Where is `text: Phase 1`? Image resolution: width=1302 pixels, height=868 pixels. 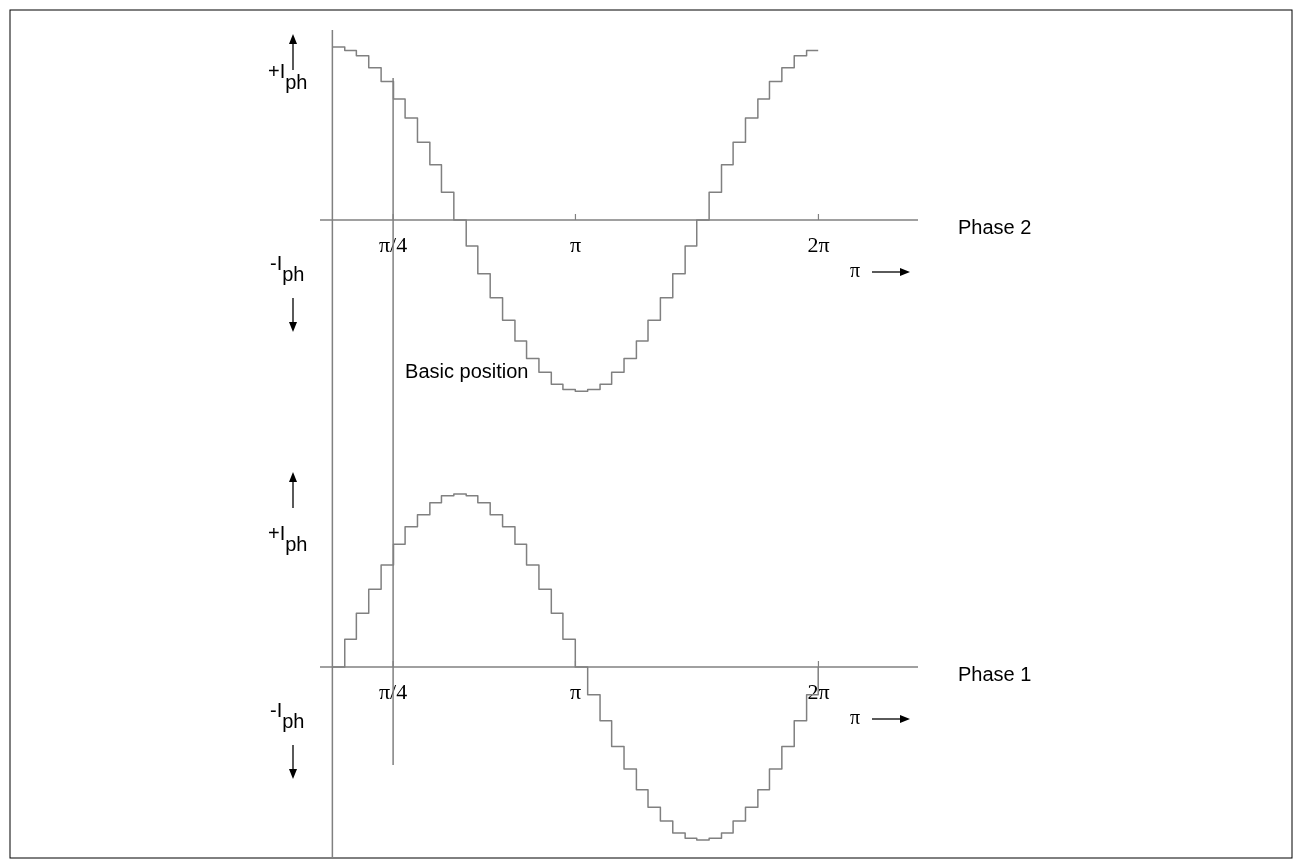 text: Phase 1 is located at coordinates (995, 674).